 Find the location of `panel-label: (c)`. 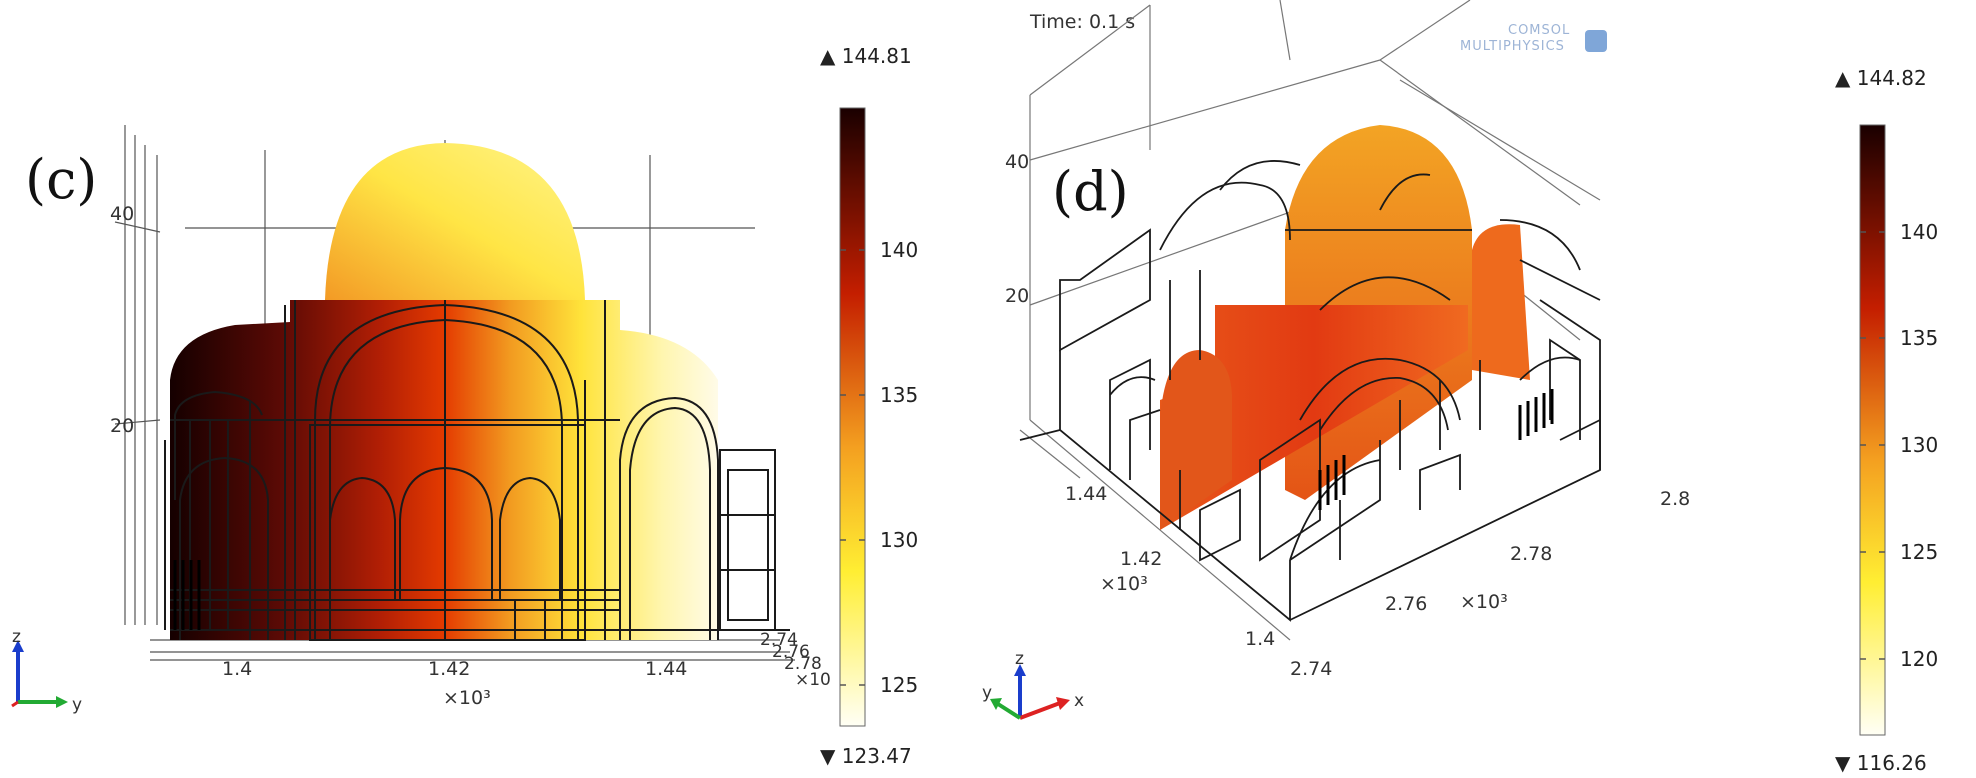

panel-label: (c) is located at coordinates (61, 179).